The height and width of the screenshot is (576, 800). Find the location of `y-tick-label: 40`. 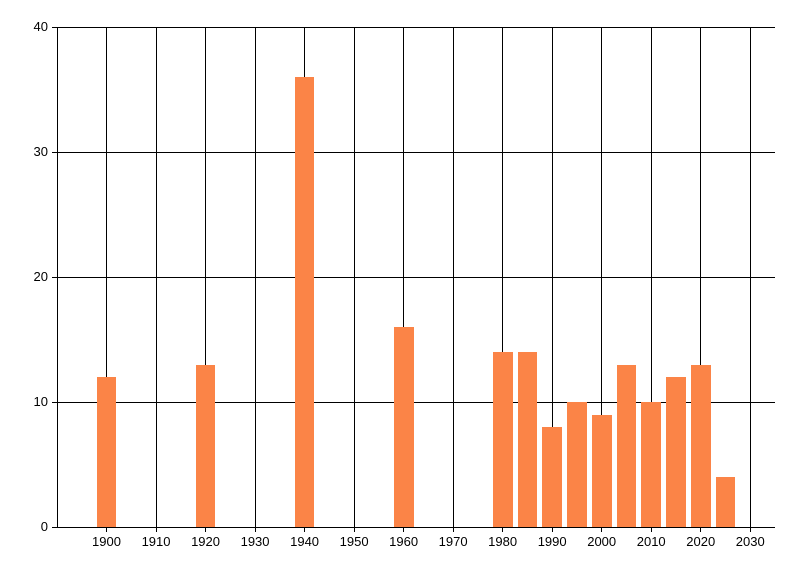

y-tick-label: 40 is located at coordinates (40, 26).